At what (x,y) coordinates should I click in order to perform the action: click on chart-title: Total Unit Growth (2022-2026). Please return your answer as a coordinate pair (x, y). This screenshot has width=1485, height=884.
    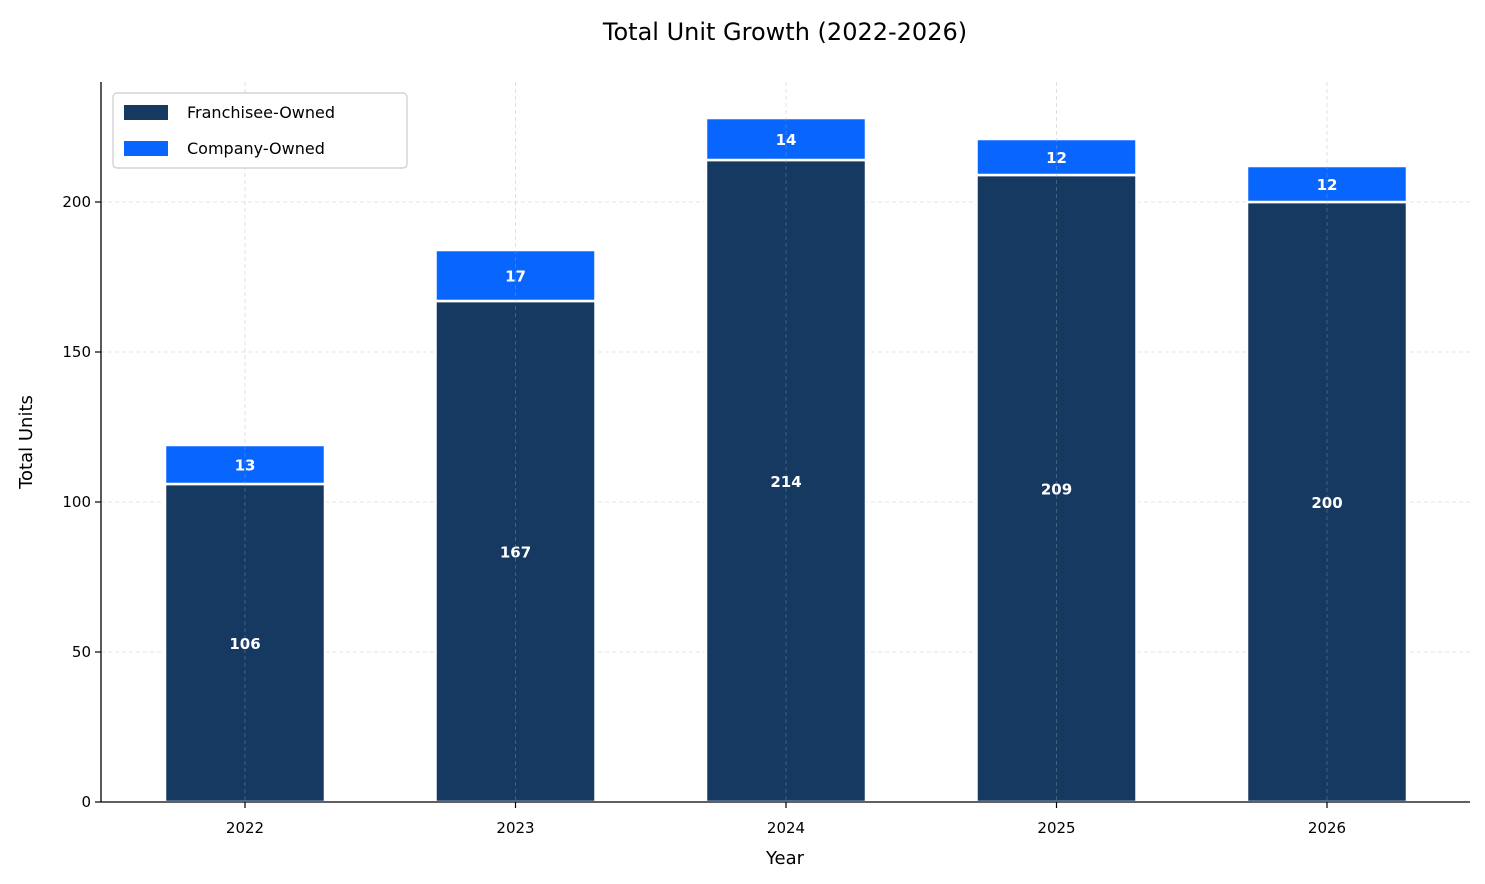
    Looking at the image, I should click on (784, 32).